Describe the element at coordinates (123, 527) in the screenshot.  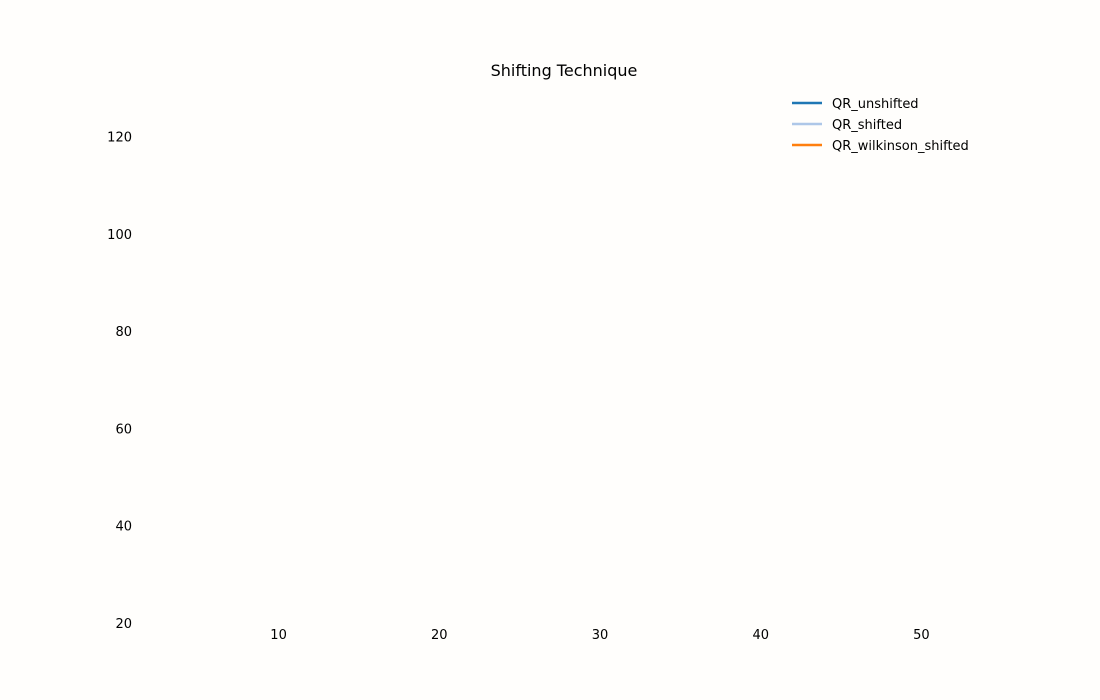
I see `y-tick-label-40: 40` at that location.